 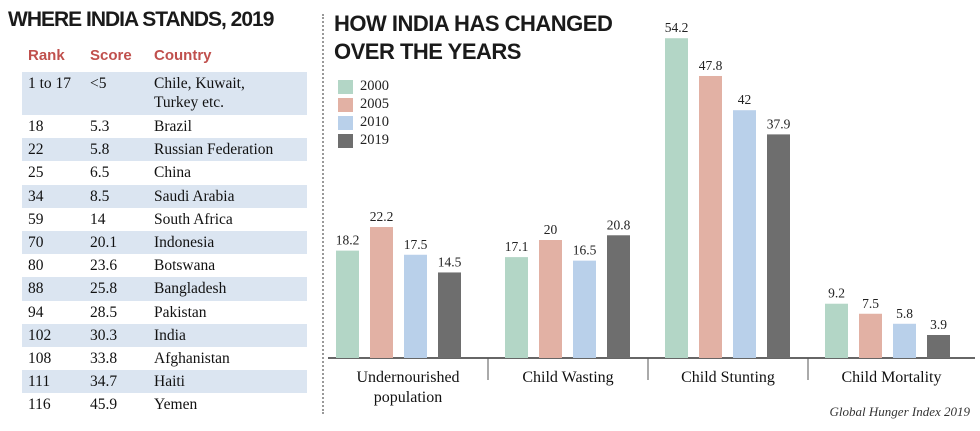 What do you see at coordinates (100, 150) in the screenshot?
I see `score-cell: 5.8` at bounding box center [100, 150].